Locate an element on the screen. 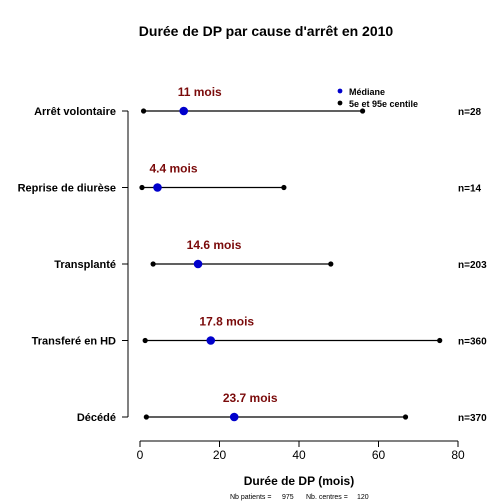 Image resolution: width=504 pixels, height=504 pixels. interval-group: 17.8 mois n=360 is located at coordinates (314, 331).